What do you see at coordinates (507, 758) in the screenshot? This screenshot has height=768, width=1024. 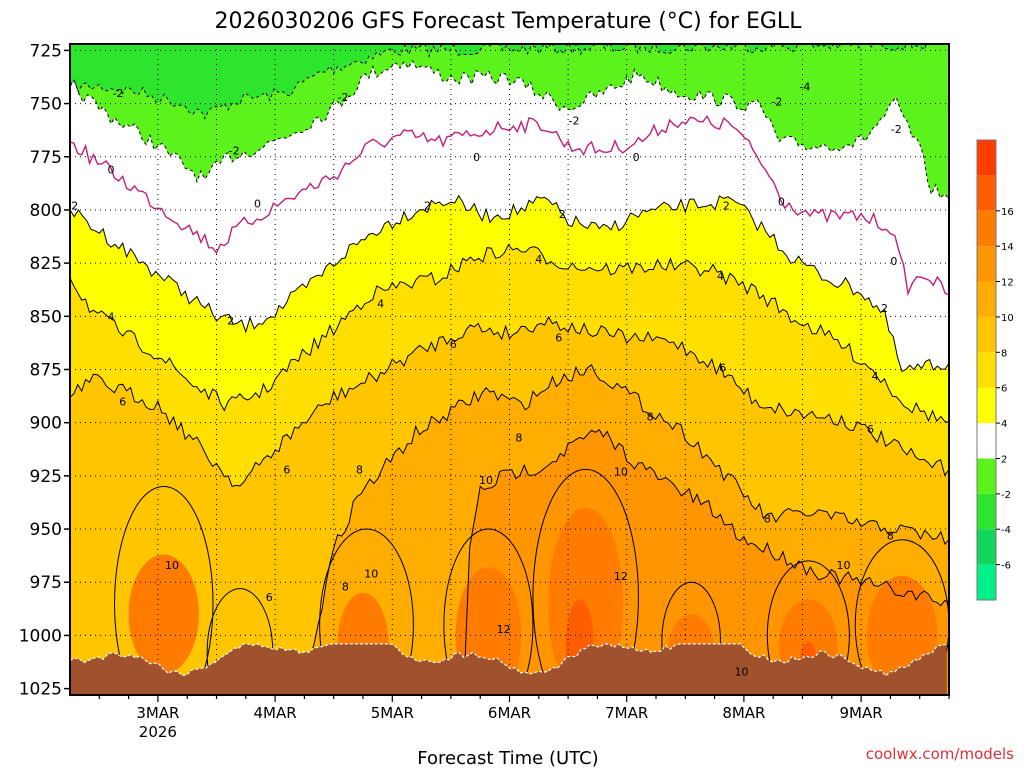 I see `x-axis-label: Forecast Time (UTC)` at bounding box center [507, 758].